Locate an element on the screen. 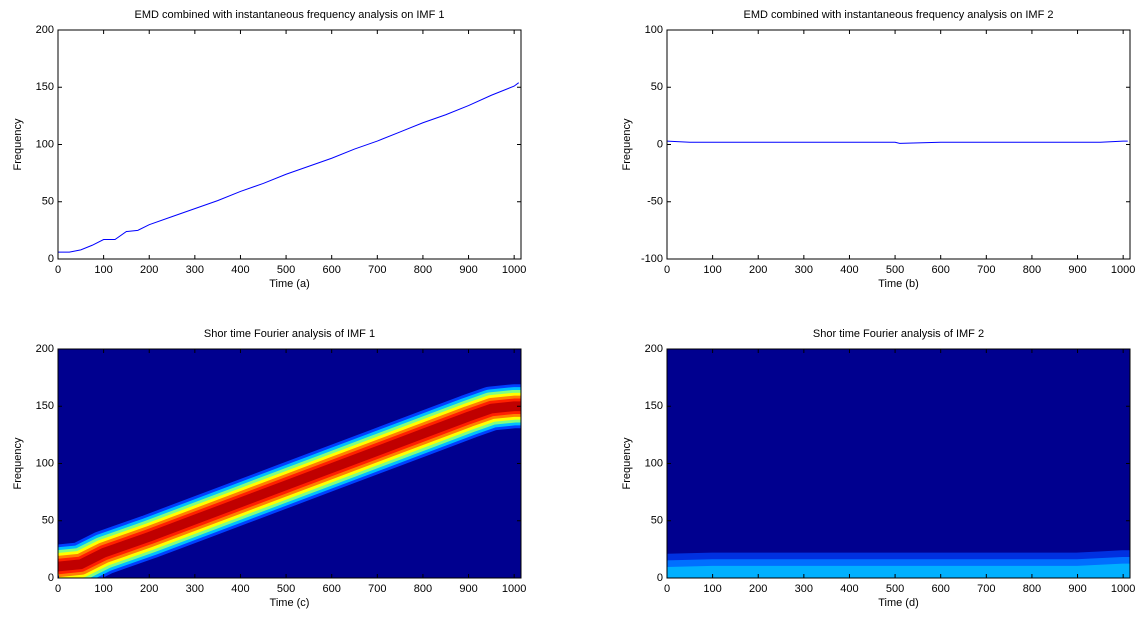 Image resolution: width=1140 pixels, height=617 pixels. x-axis-label: Time (a) is located at coordinates (289, 284).